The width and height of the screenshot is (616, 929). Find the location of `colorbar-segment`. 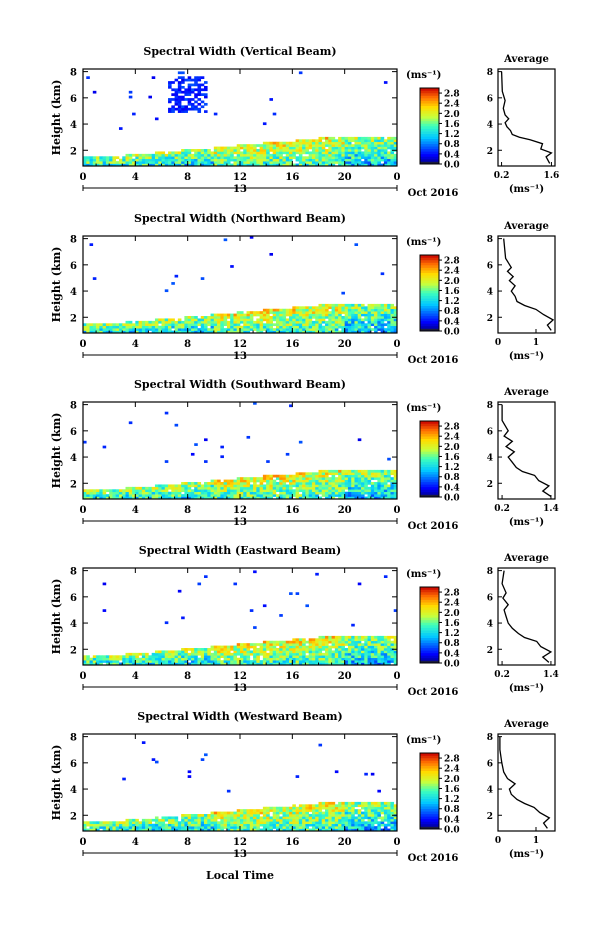

colorbar-segment is located at coordinates (429, 117).